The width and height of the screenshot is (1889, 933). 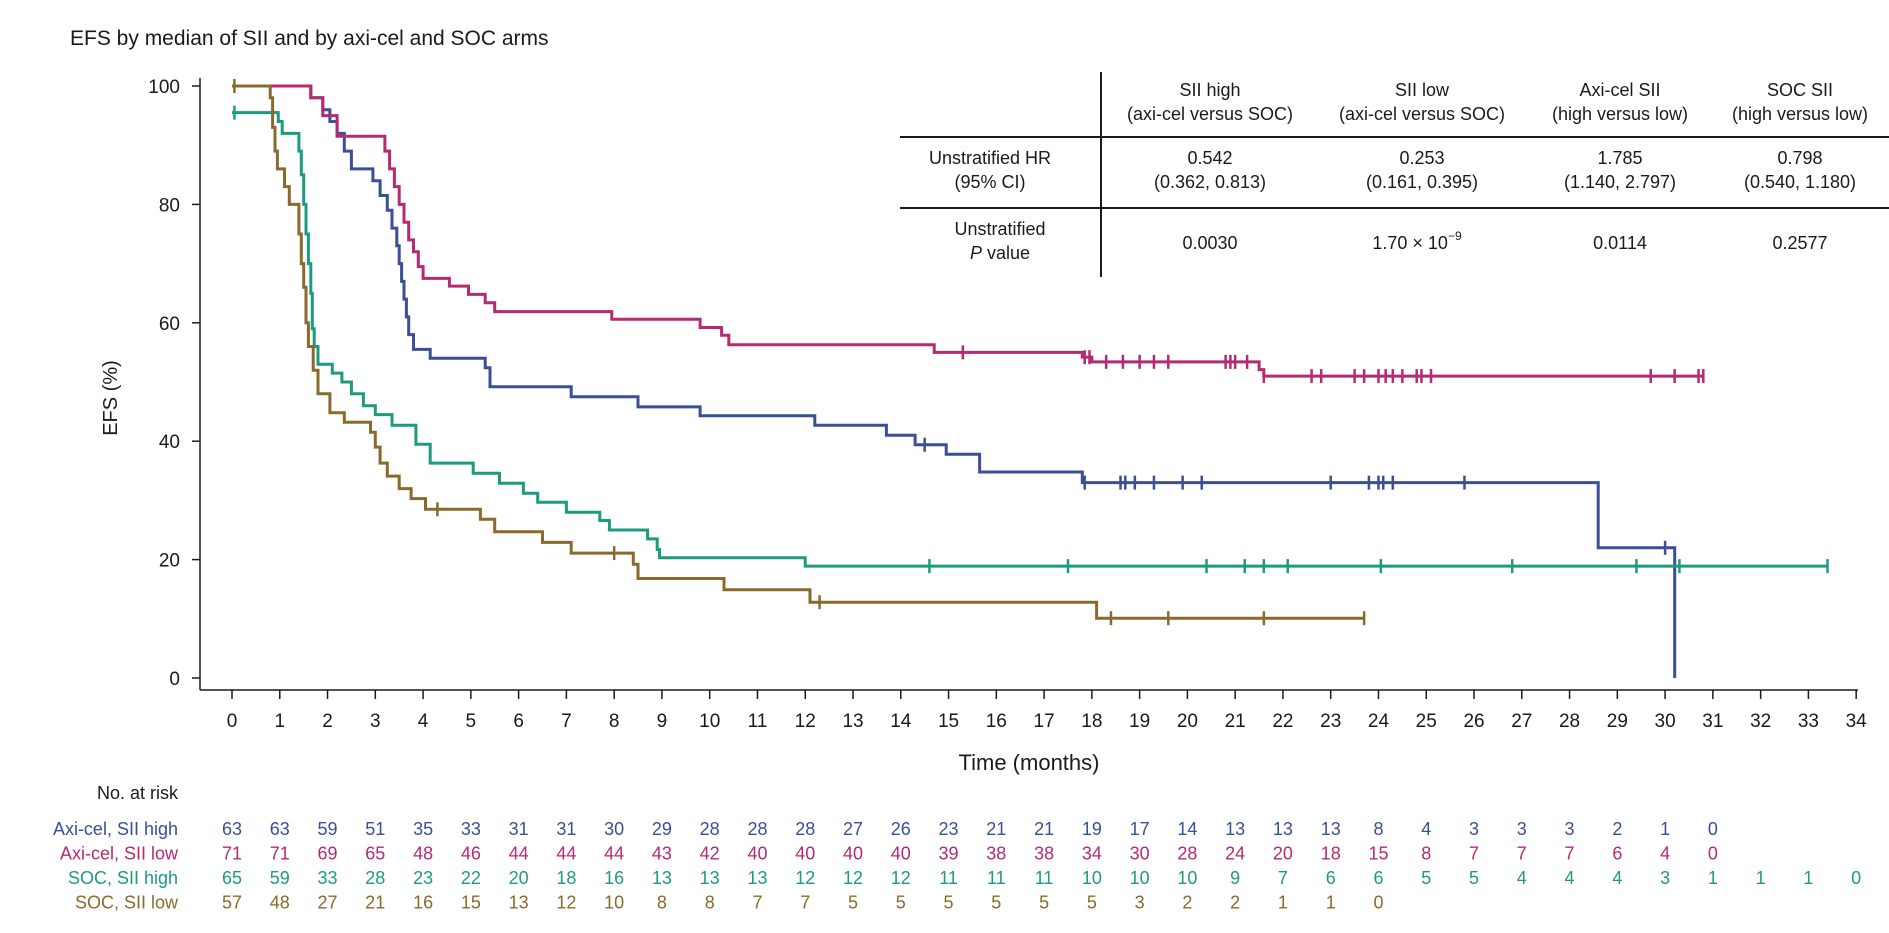 I want to click on risk-value: 35, so click(x=423, y=829).